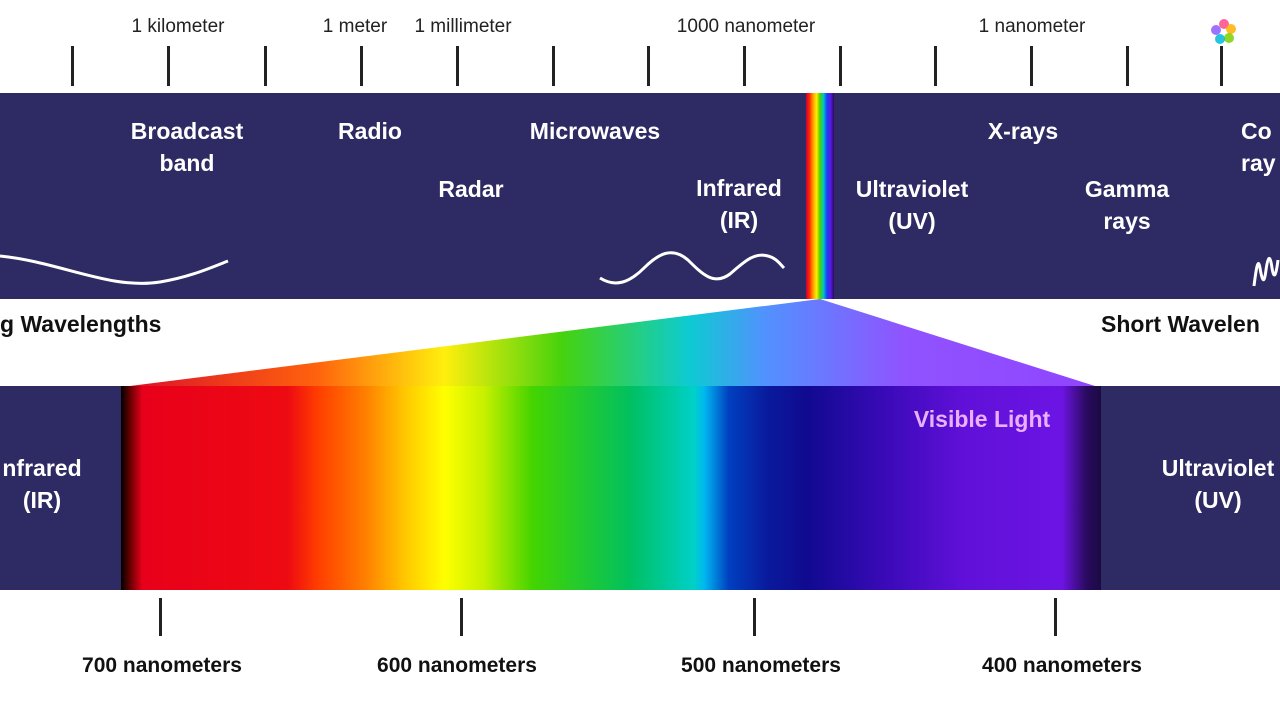  I want to click on long-wave-icon, so click(114, 269).